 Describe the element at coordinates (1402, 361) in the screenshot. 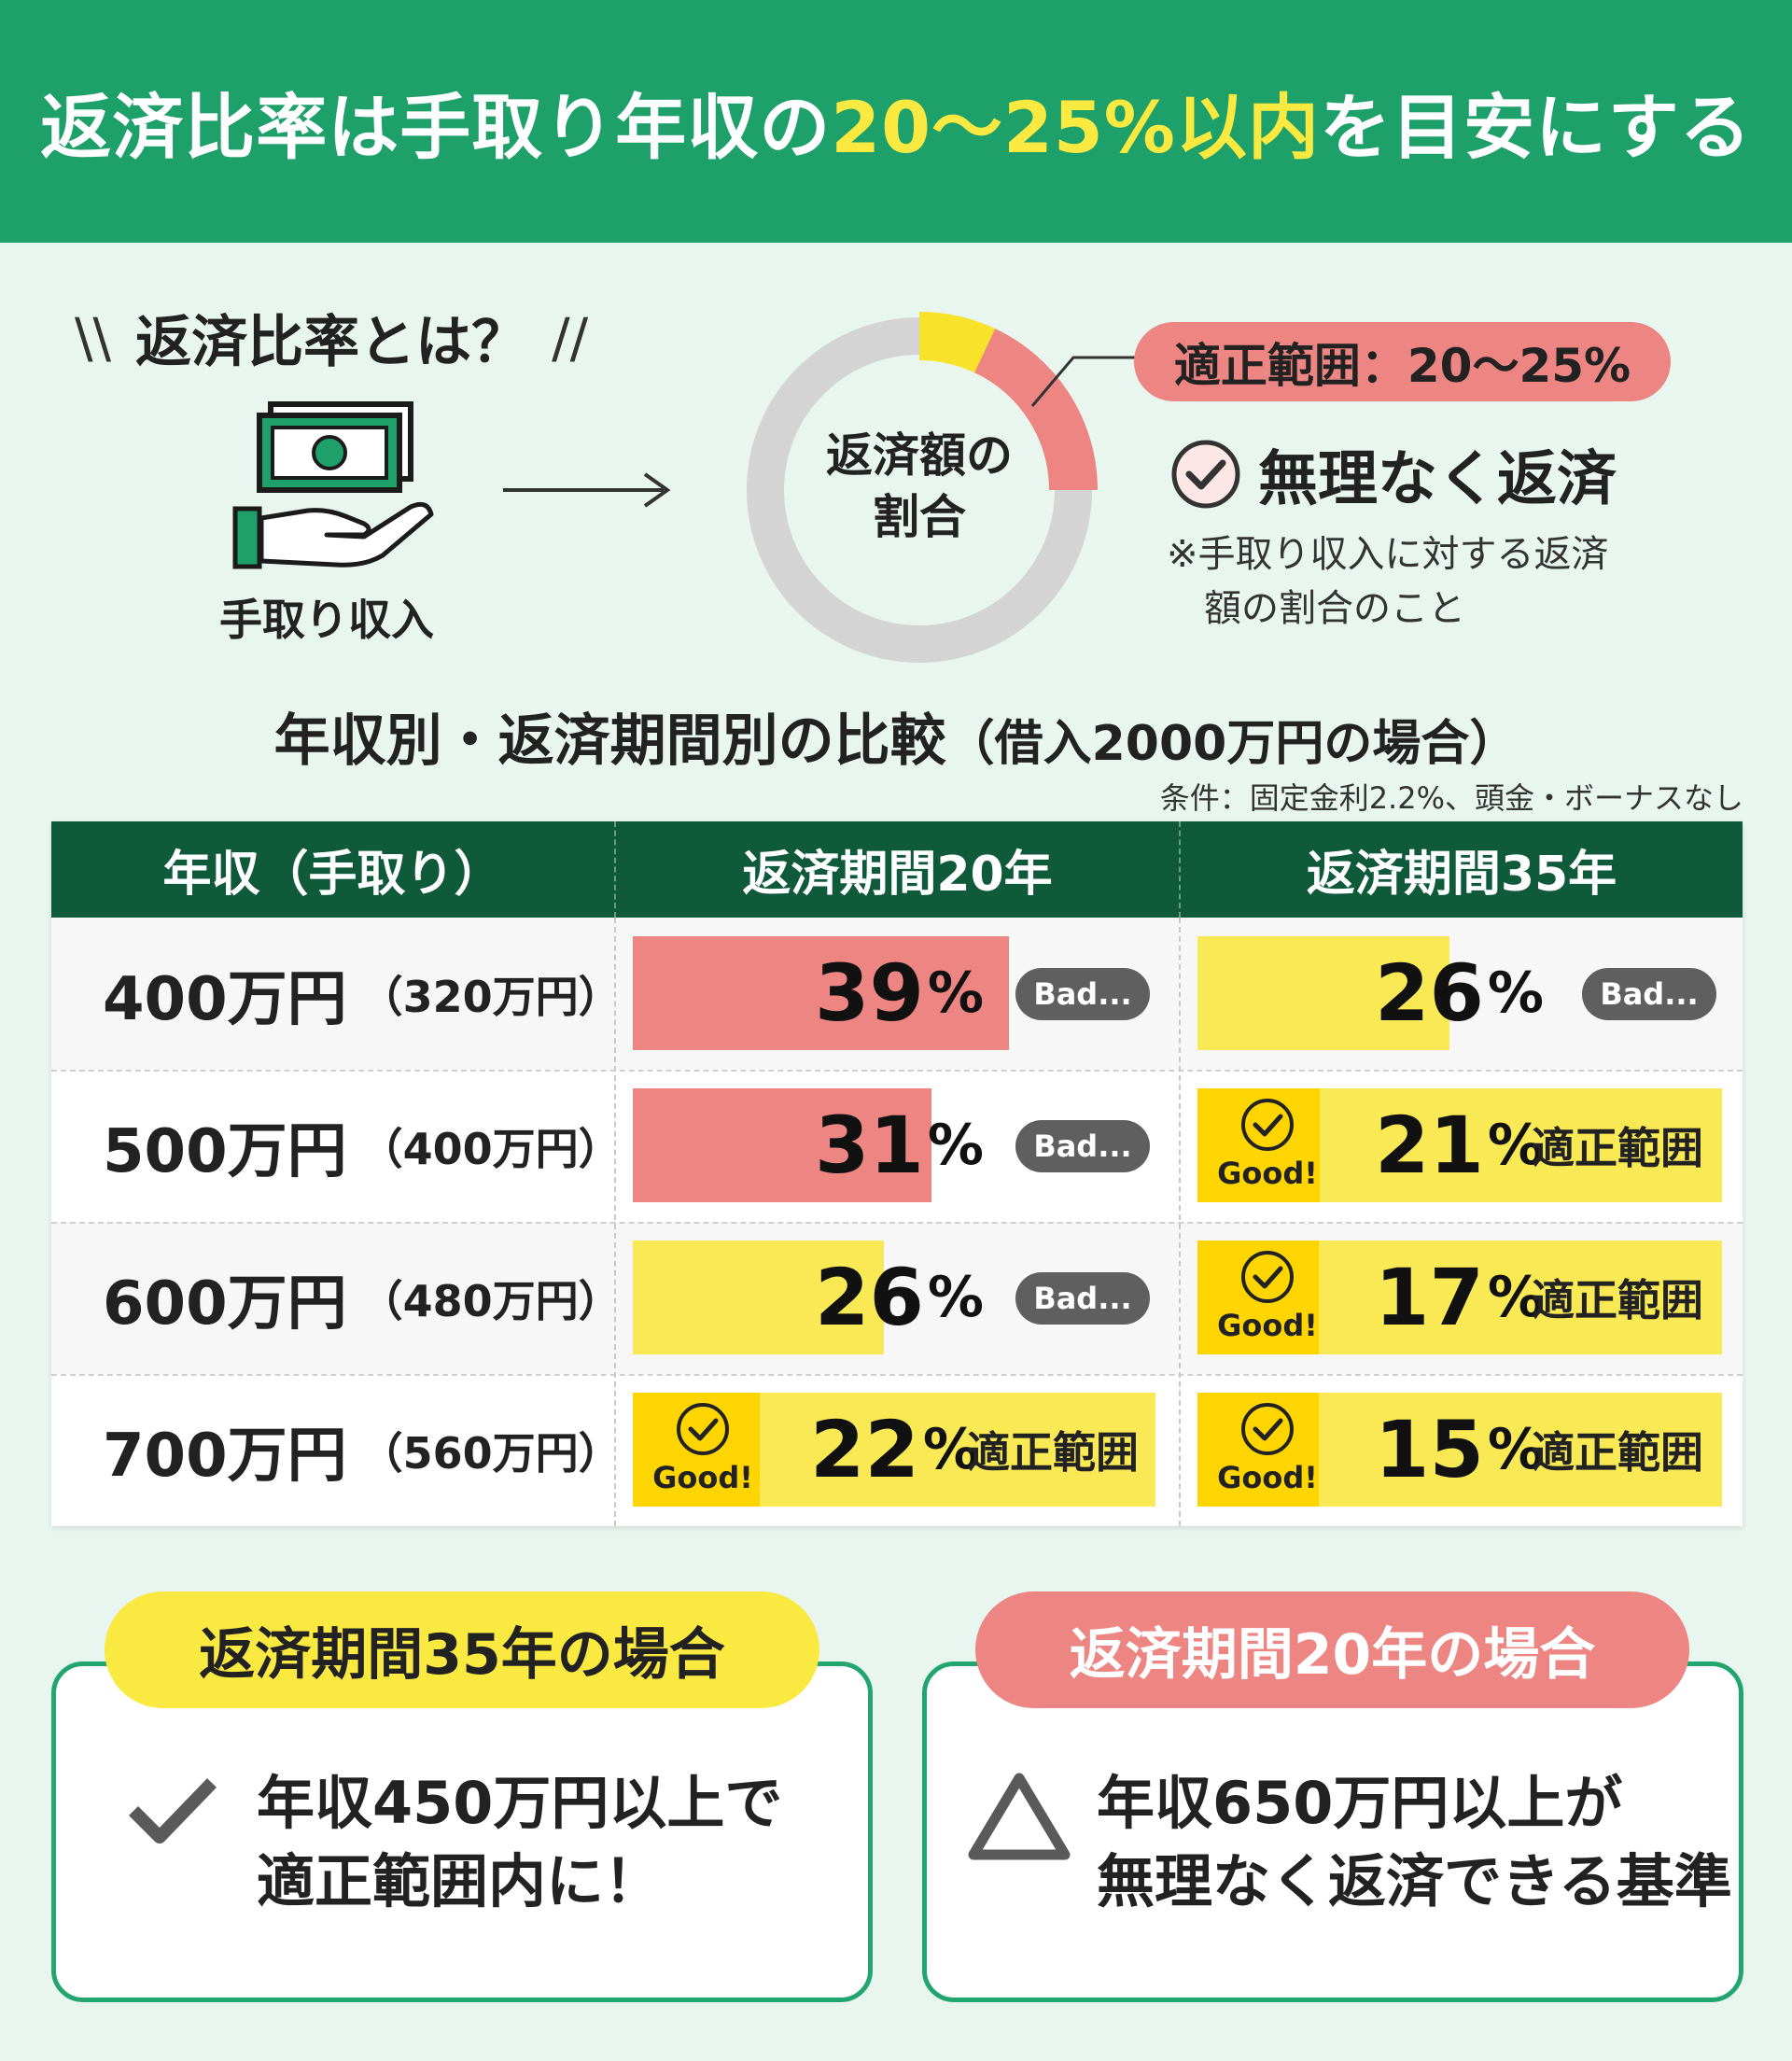

I see `range-pill: 適正範囲：20〜25%` at that location.